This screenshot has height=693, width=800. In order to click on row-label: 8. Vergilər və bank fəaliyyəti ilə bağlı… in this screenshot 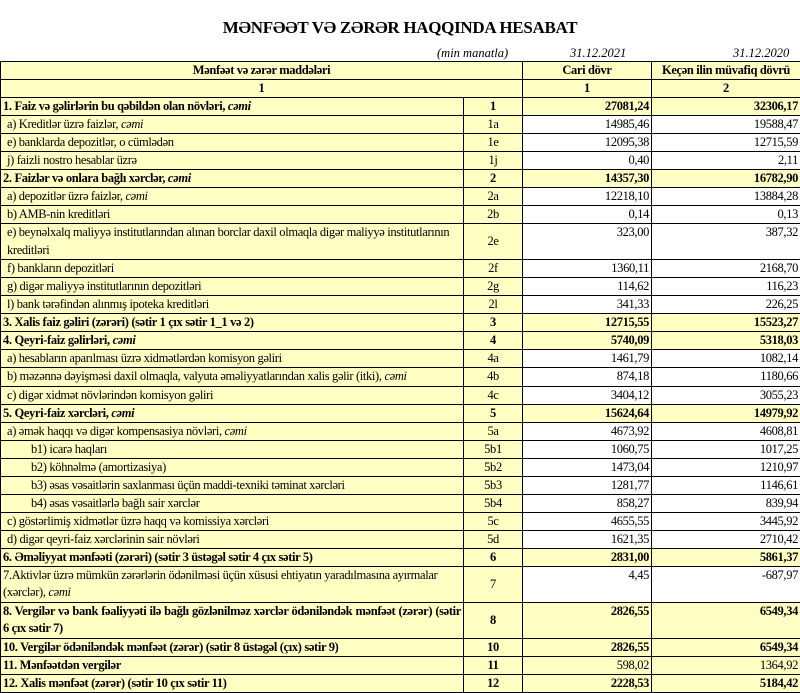, I will do `click(232, 620)`.